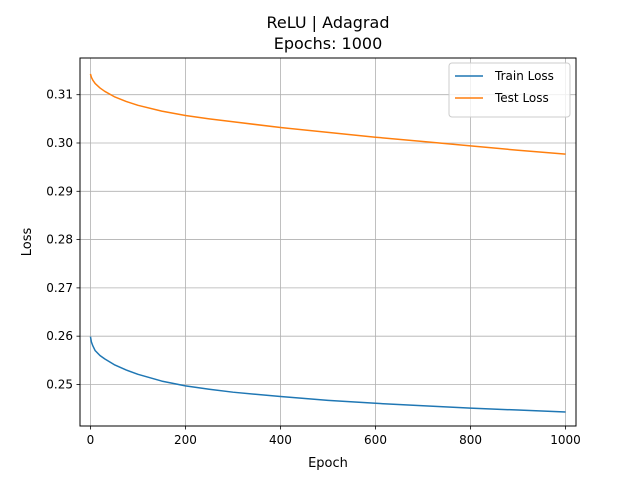 Image resolution: width=640 pixels, height=480 pixels. Describe the element at coordinates (59, 240) in the screenshot. I see `y-tick-label: 0.28` at that location.